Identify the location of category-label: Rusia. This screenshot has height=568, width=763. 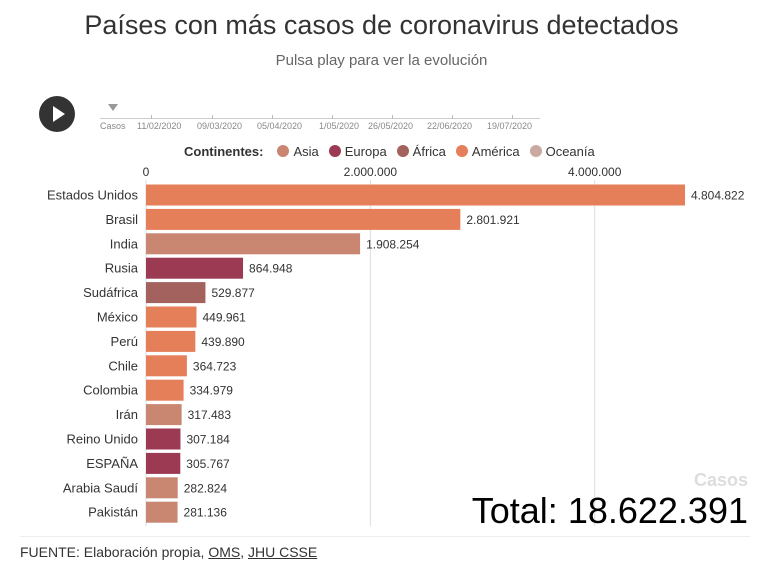
(122, 268).